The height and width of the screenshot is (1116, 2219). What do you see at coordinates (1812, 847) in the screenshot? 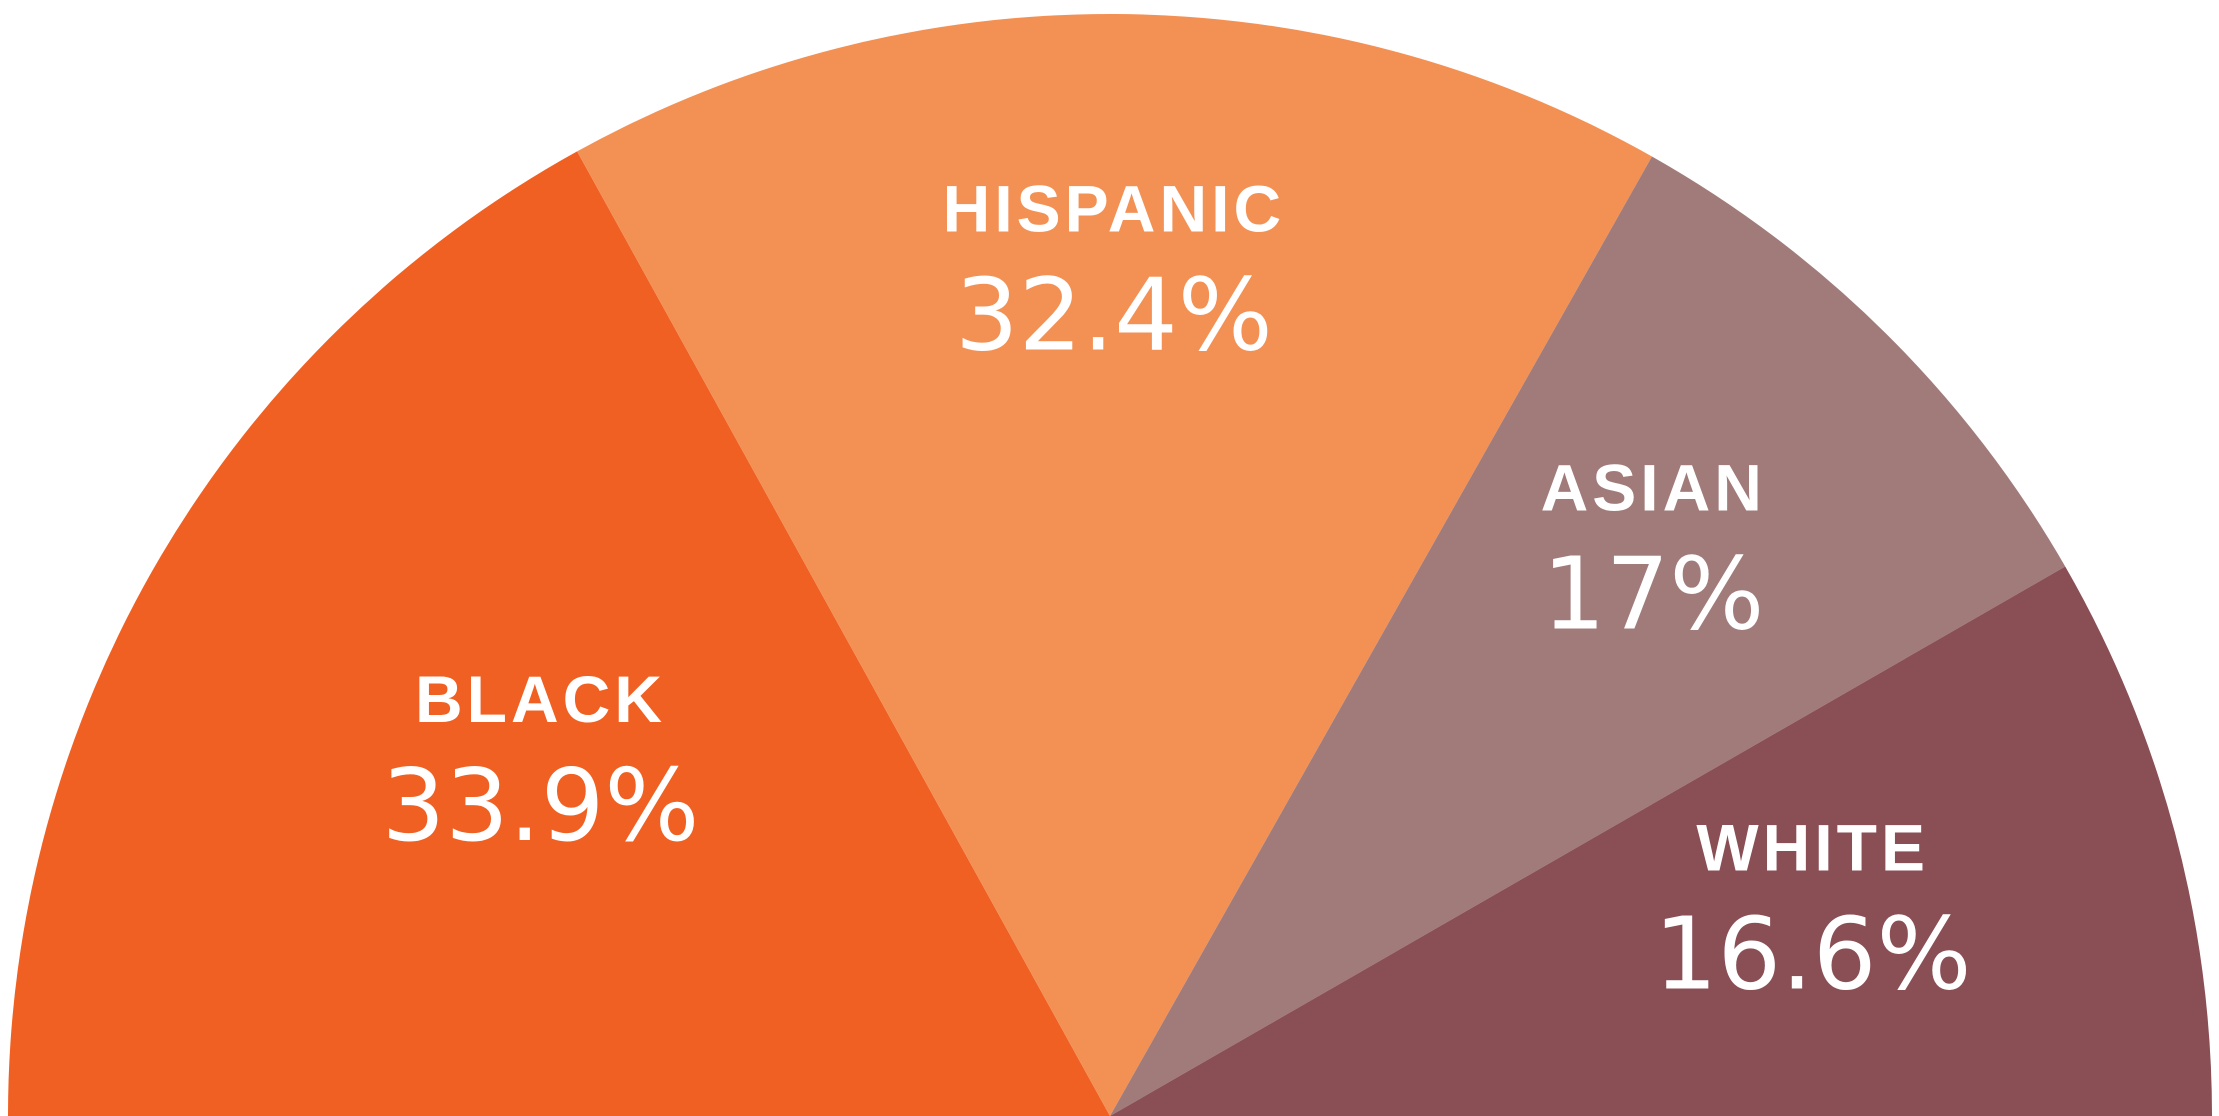
I see `slice-label-white: WHITE` at bounding box center [1812, 847].